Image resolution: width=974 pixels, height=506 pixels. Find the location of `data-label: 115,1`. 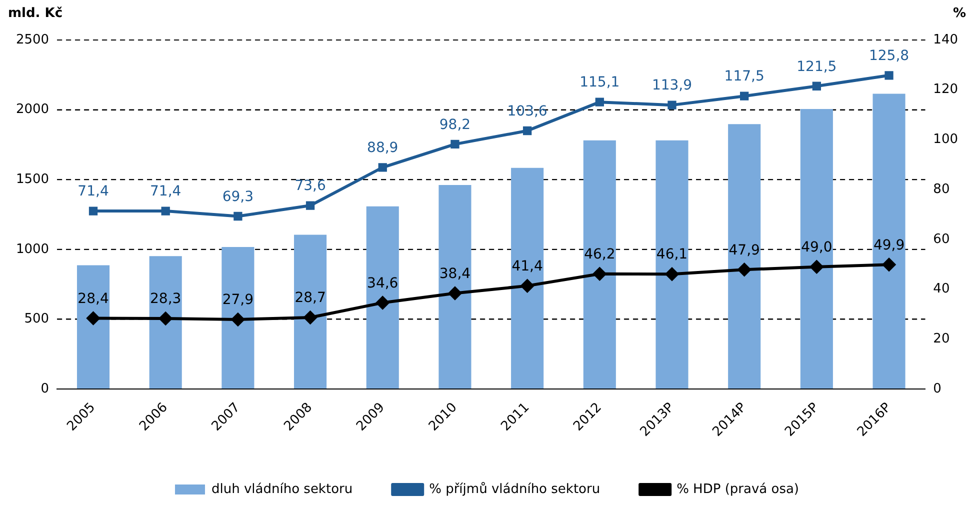

data-label: 115,1 is located at coordinates (600, 82).